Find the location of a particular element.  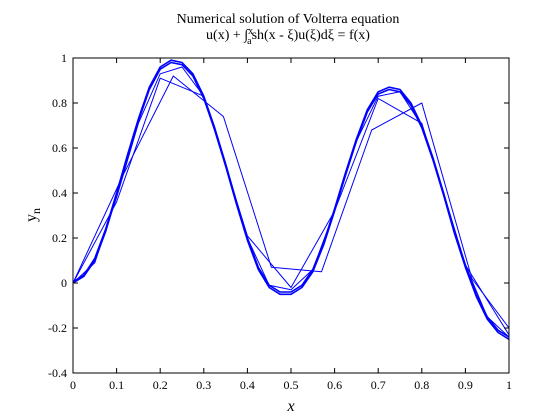

x-tick-label: 0.8 is located at coordinates (421, 385).